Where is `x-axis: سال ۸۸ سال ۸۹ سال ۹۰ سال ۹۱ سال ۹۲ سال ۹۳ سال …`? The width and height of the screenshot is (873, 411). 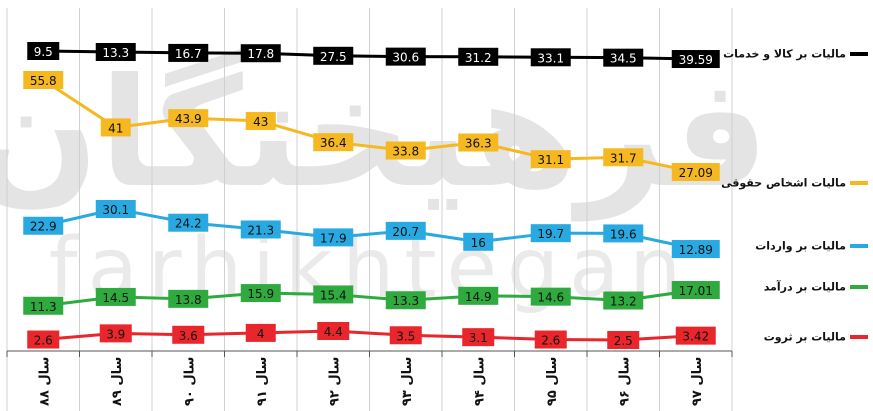 x-axis: سال ۸۸ سال ۸۹ سال ۹۰ سال ۹۱ سال ۹۲ سال ۹۳ سال … is located at coordinates (371, 381).